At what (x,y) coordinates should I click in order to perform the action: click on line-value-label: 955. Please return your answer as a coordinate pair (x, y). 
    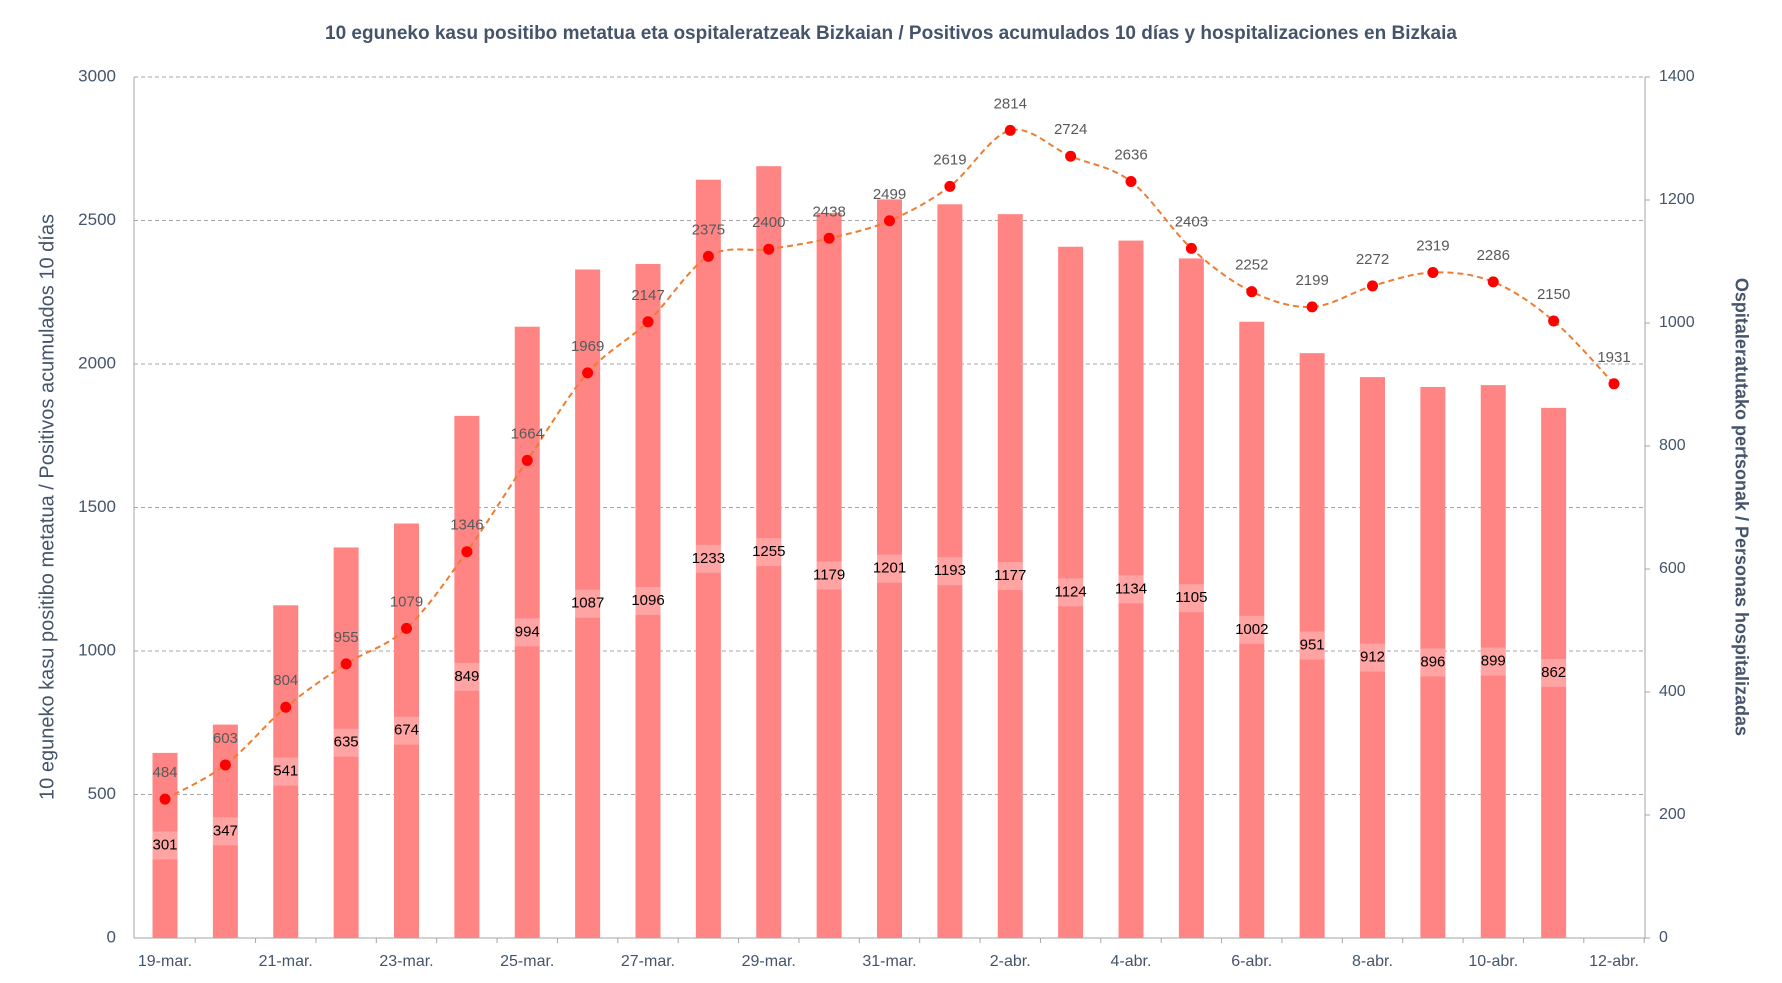
    Looking at the image, I should click on (346, 637).